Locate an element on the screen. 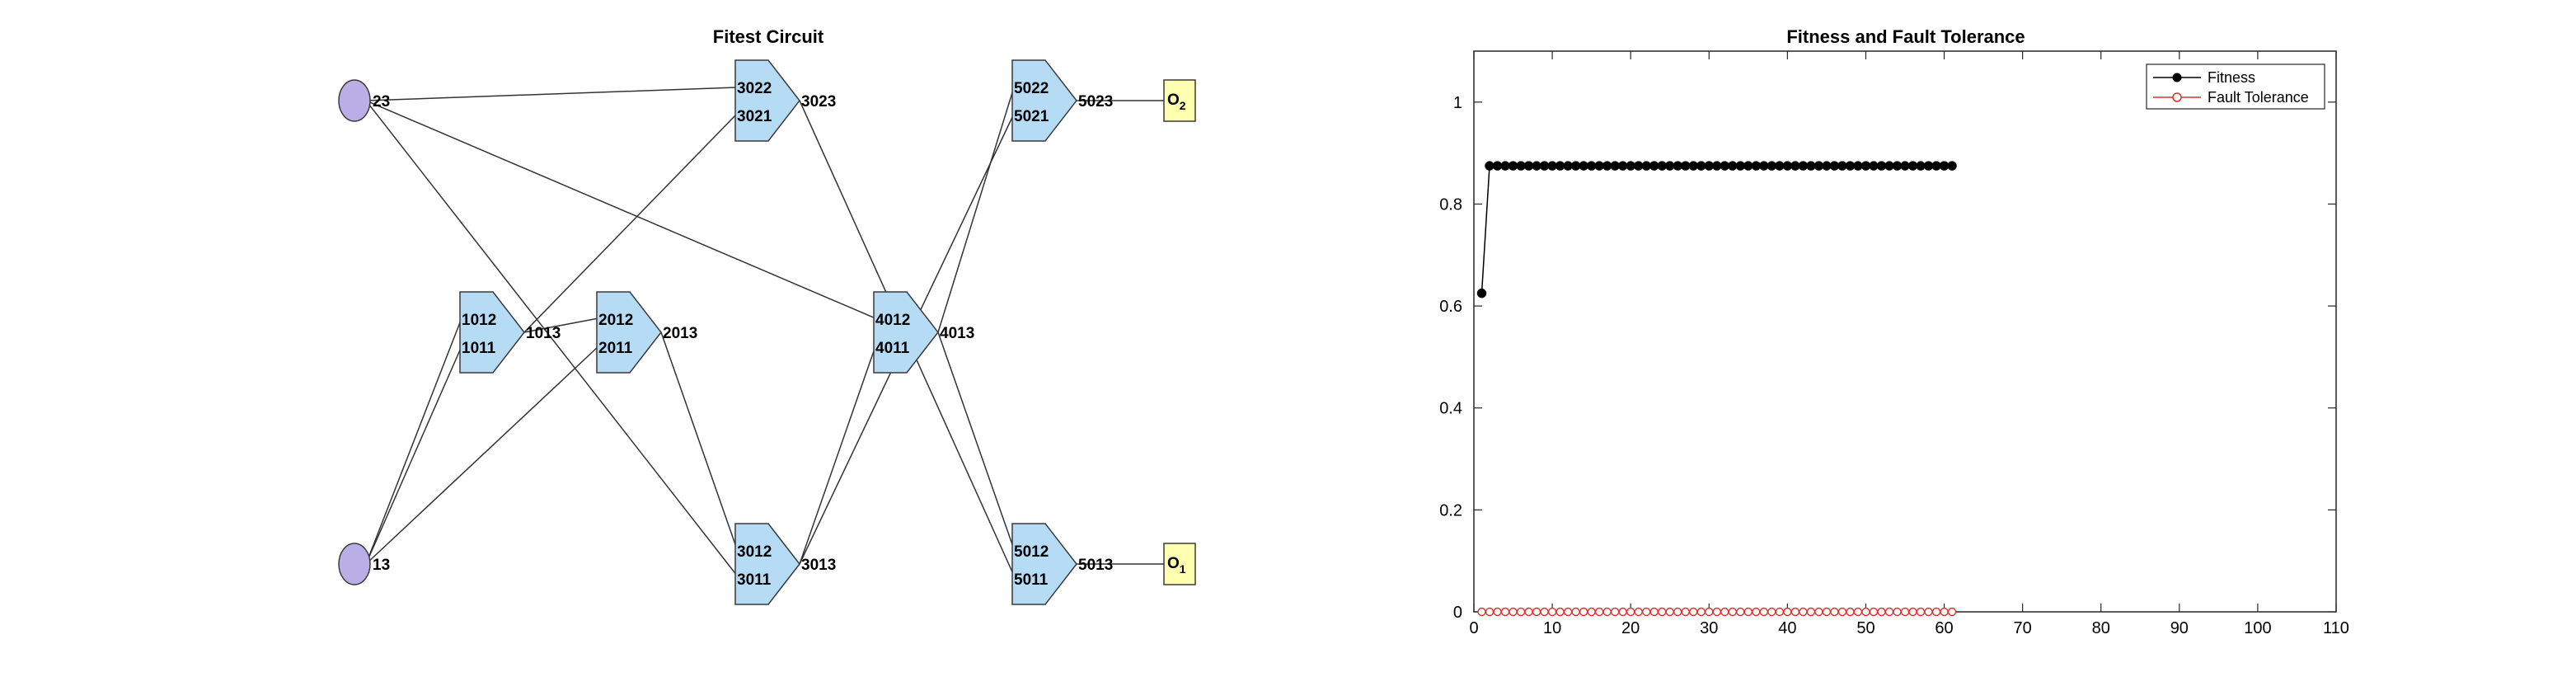 Image resolution: width=2576 pixels, height=691 pixels. series-layer is located at coordinates (1717, 389).